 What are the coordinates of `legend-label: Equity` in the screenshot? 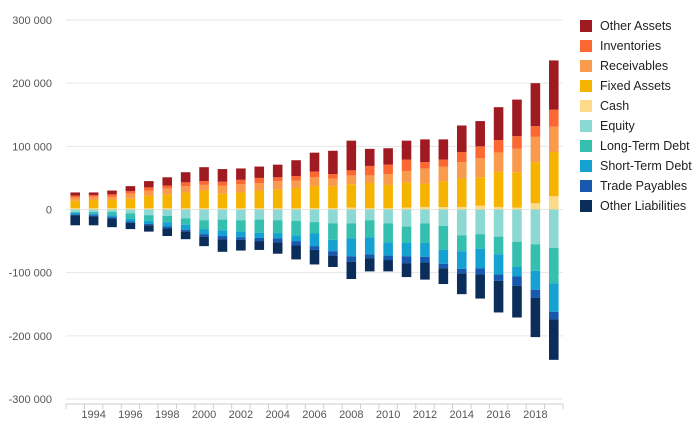 It's located at (617, 126).